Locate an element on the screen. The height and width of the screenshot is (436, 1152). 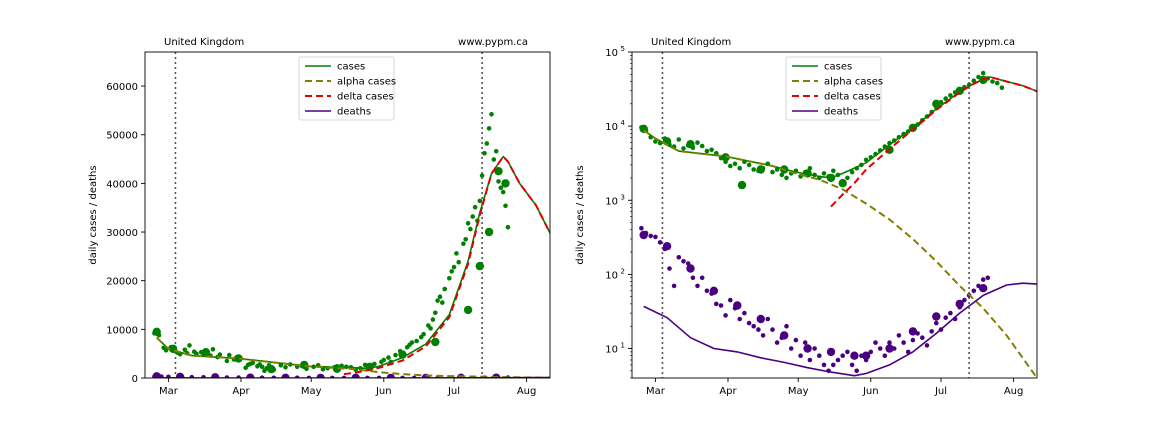
x-tick-label: Mar is located at coordinates (656, 391).